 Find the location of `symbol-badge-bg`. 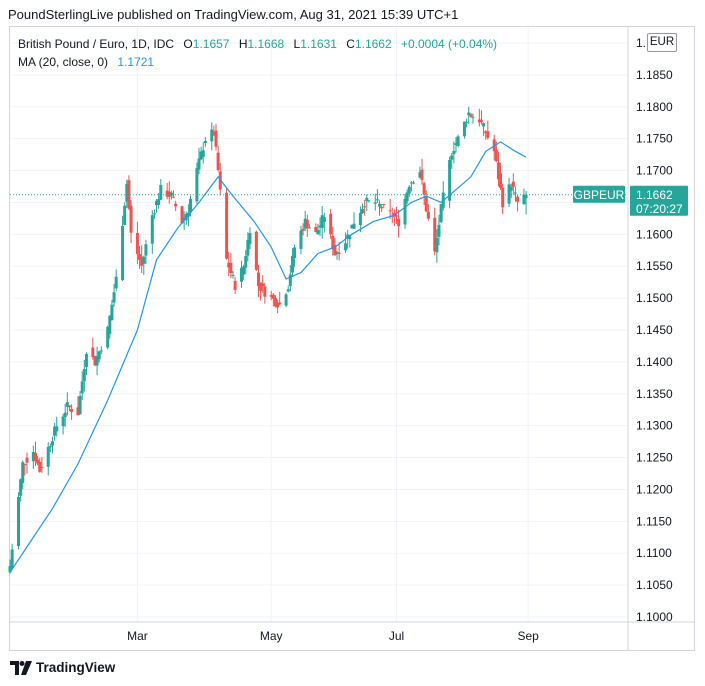

symbol-badge-bg is located at coordinates (599, 194).